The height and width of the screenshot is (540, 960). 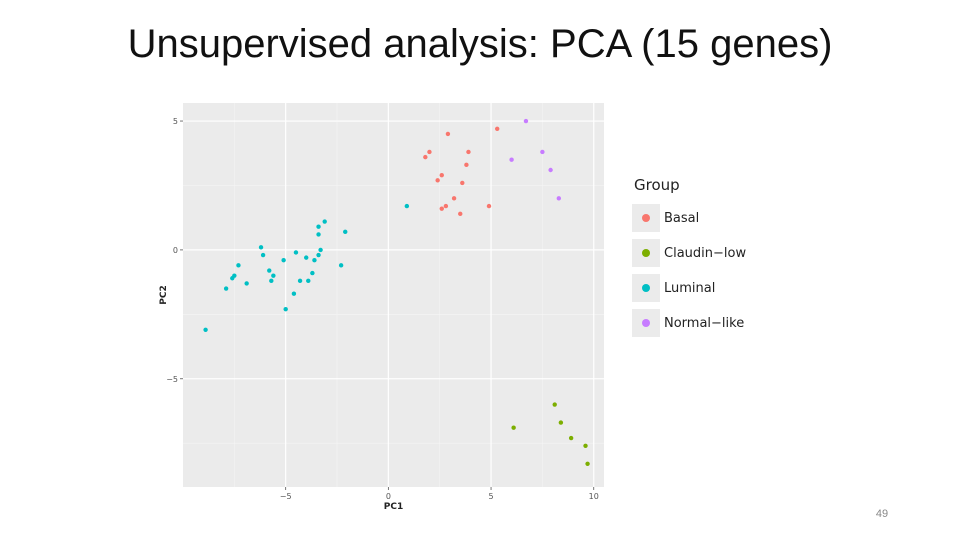 I want to click on legend-key-normal-like, so click(x=646, y=323).